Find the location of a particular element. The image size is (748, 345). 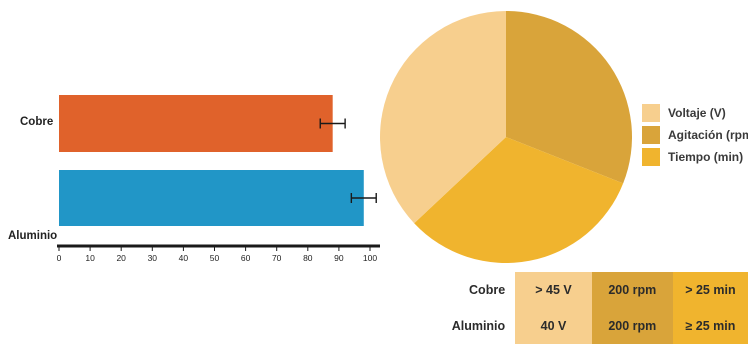

legend-swatch-agitacion is located at coordinates (651, 135).